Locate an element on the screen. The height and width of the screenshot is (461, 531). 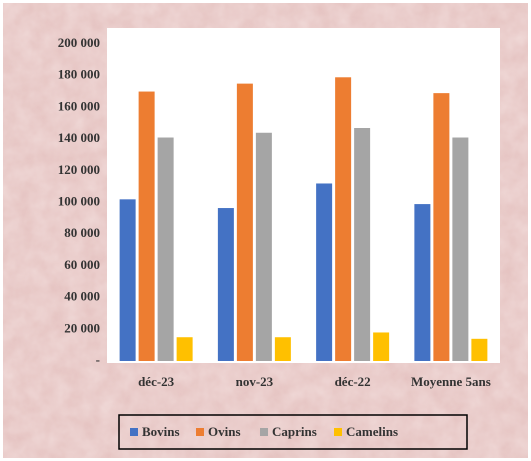
y-tick-label: - is located at coordinates (98, 359).